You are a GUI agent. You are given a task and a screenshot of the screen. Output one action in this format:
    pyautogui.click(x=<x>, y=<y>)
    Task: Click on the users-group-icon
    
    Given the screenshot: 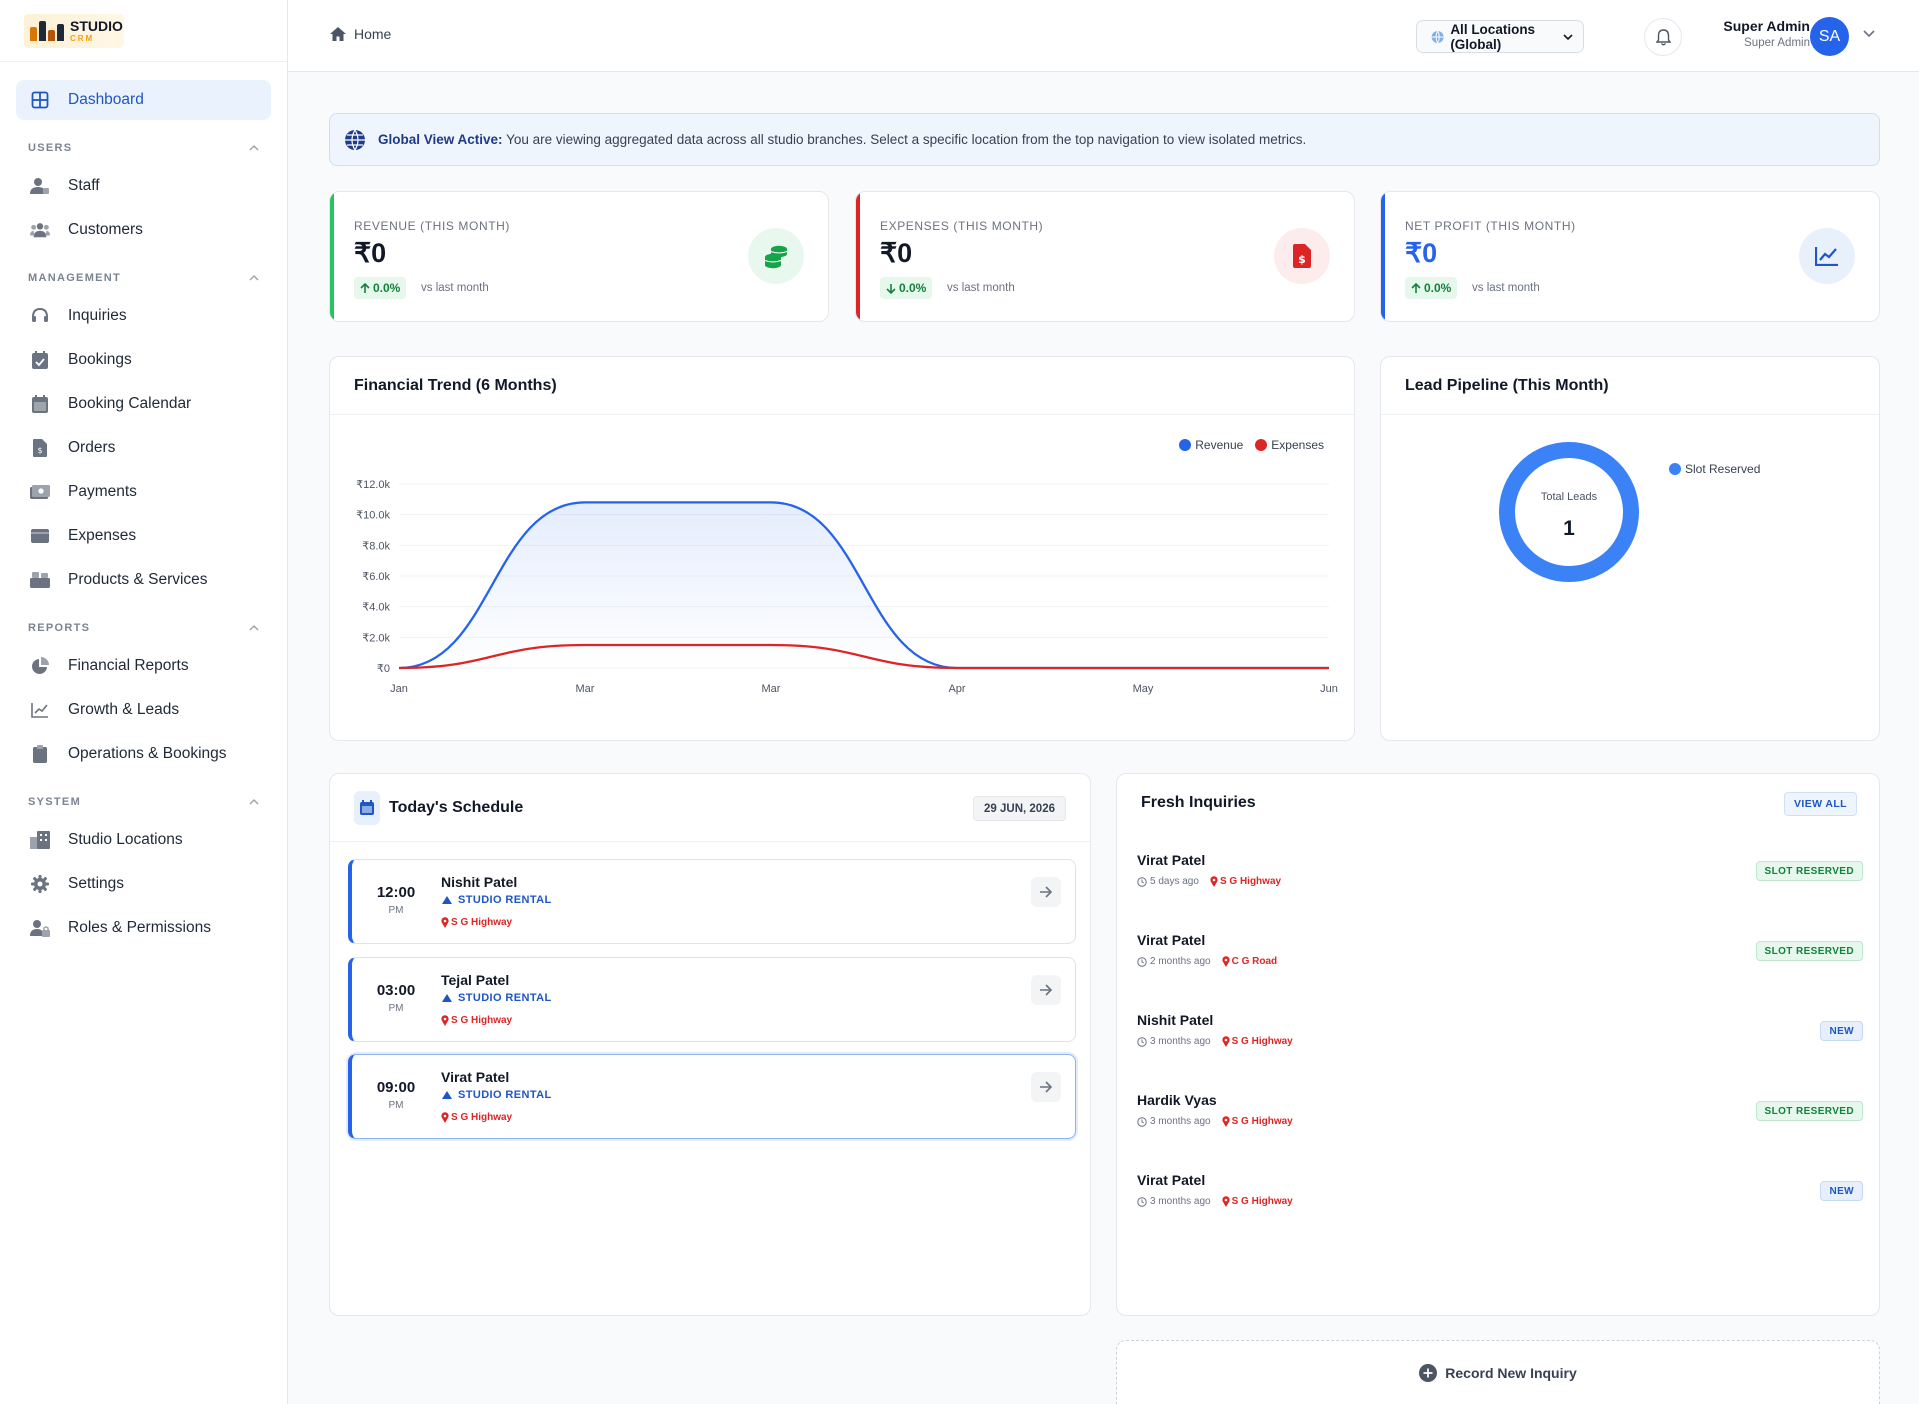 What is the action you would take?
    pyautogui.click(x=40, y=230)
    